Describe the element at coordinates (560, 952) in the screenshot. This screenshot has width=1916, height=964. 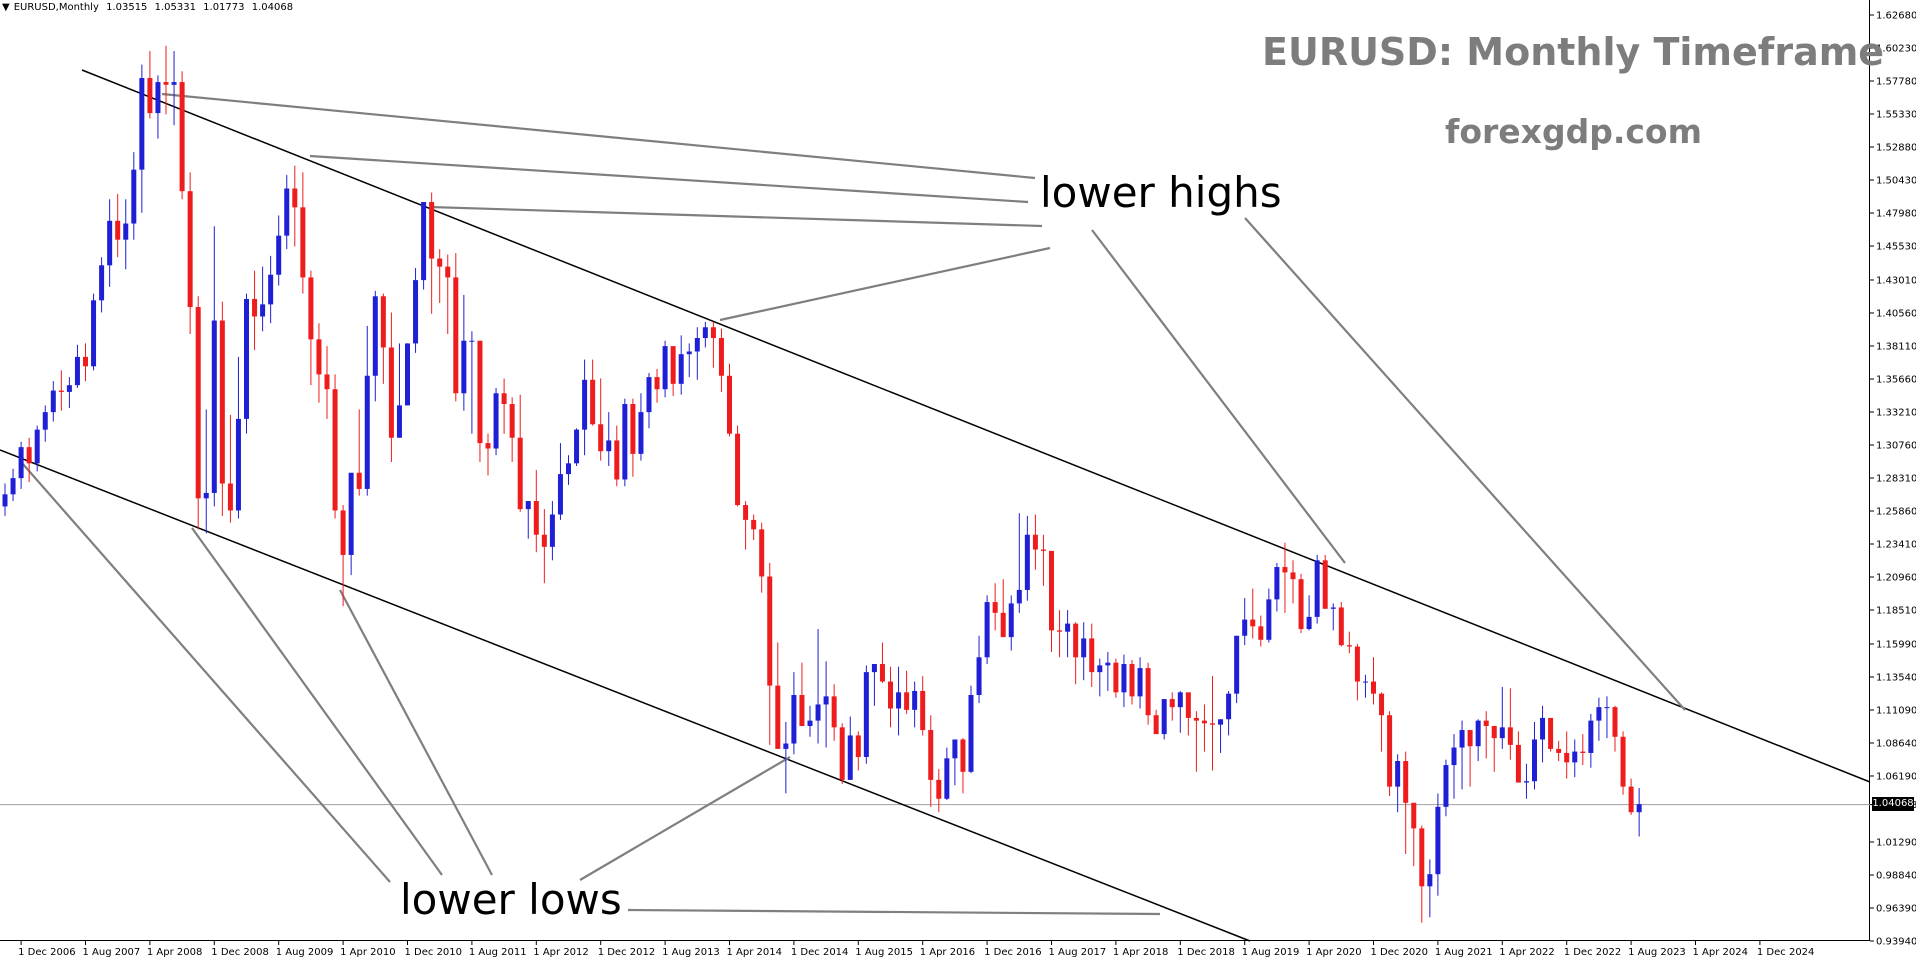
I see `x-tick-label: 1 Apr 2012` at that location.